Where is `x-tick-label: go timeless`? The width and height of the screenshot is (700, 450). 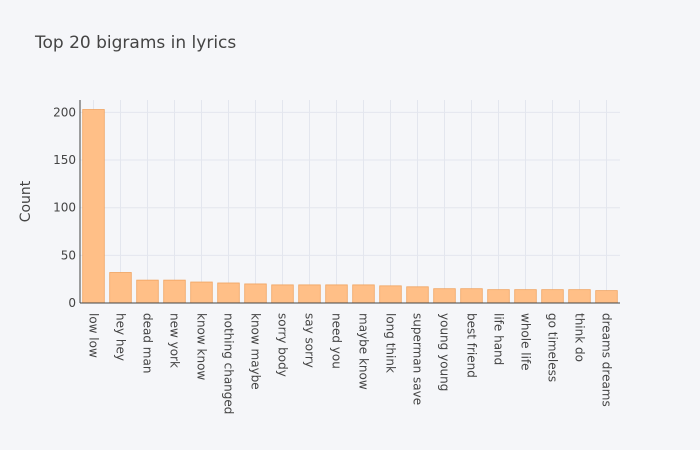 x-tick-label: go timeless is located at coordinates (553, 347).